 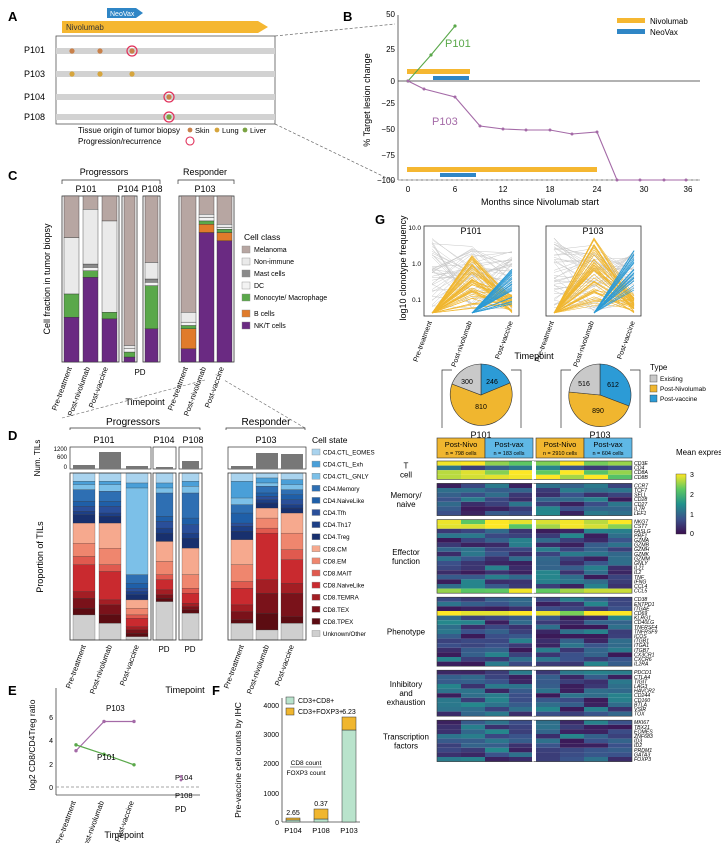 I want to click on gene-label: CXCR6, so click(x=643, y=660).